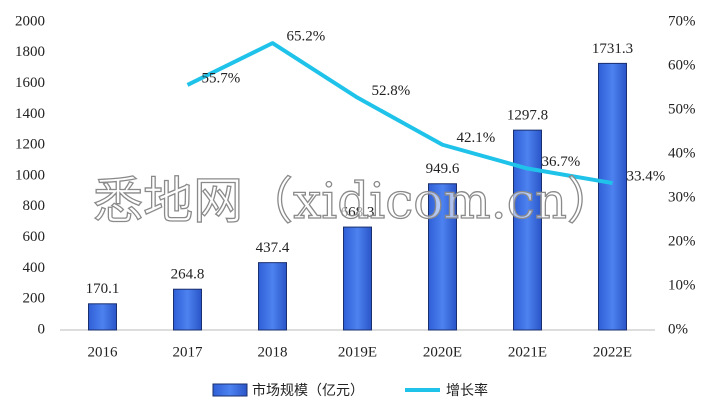 The height and width of the screenshot is (417, 721). Describe the element at coordinates (527, 352) in the screenshot. I see `x-tick-label: 2021E` at that location.